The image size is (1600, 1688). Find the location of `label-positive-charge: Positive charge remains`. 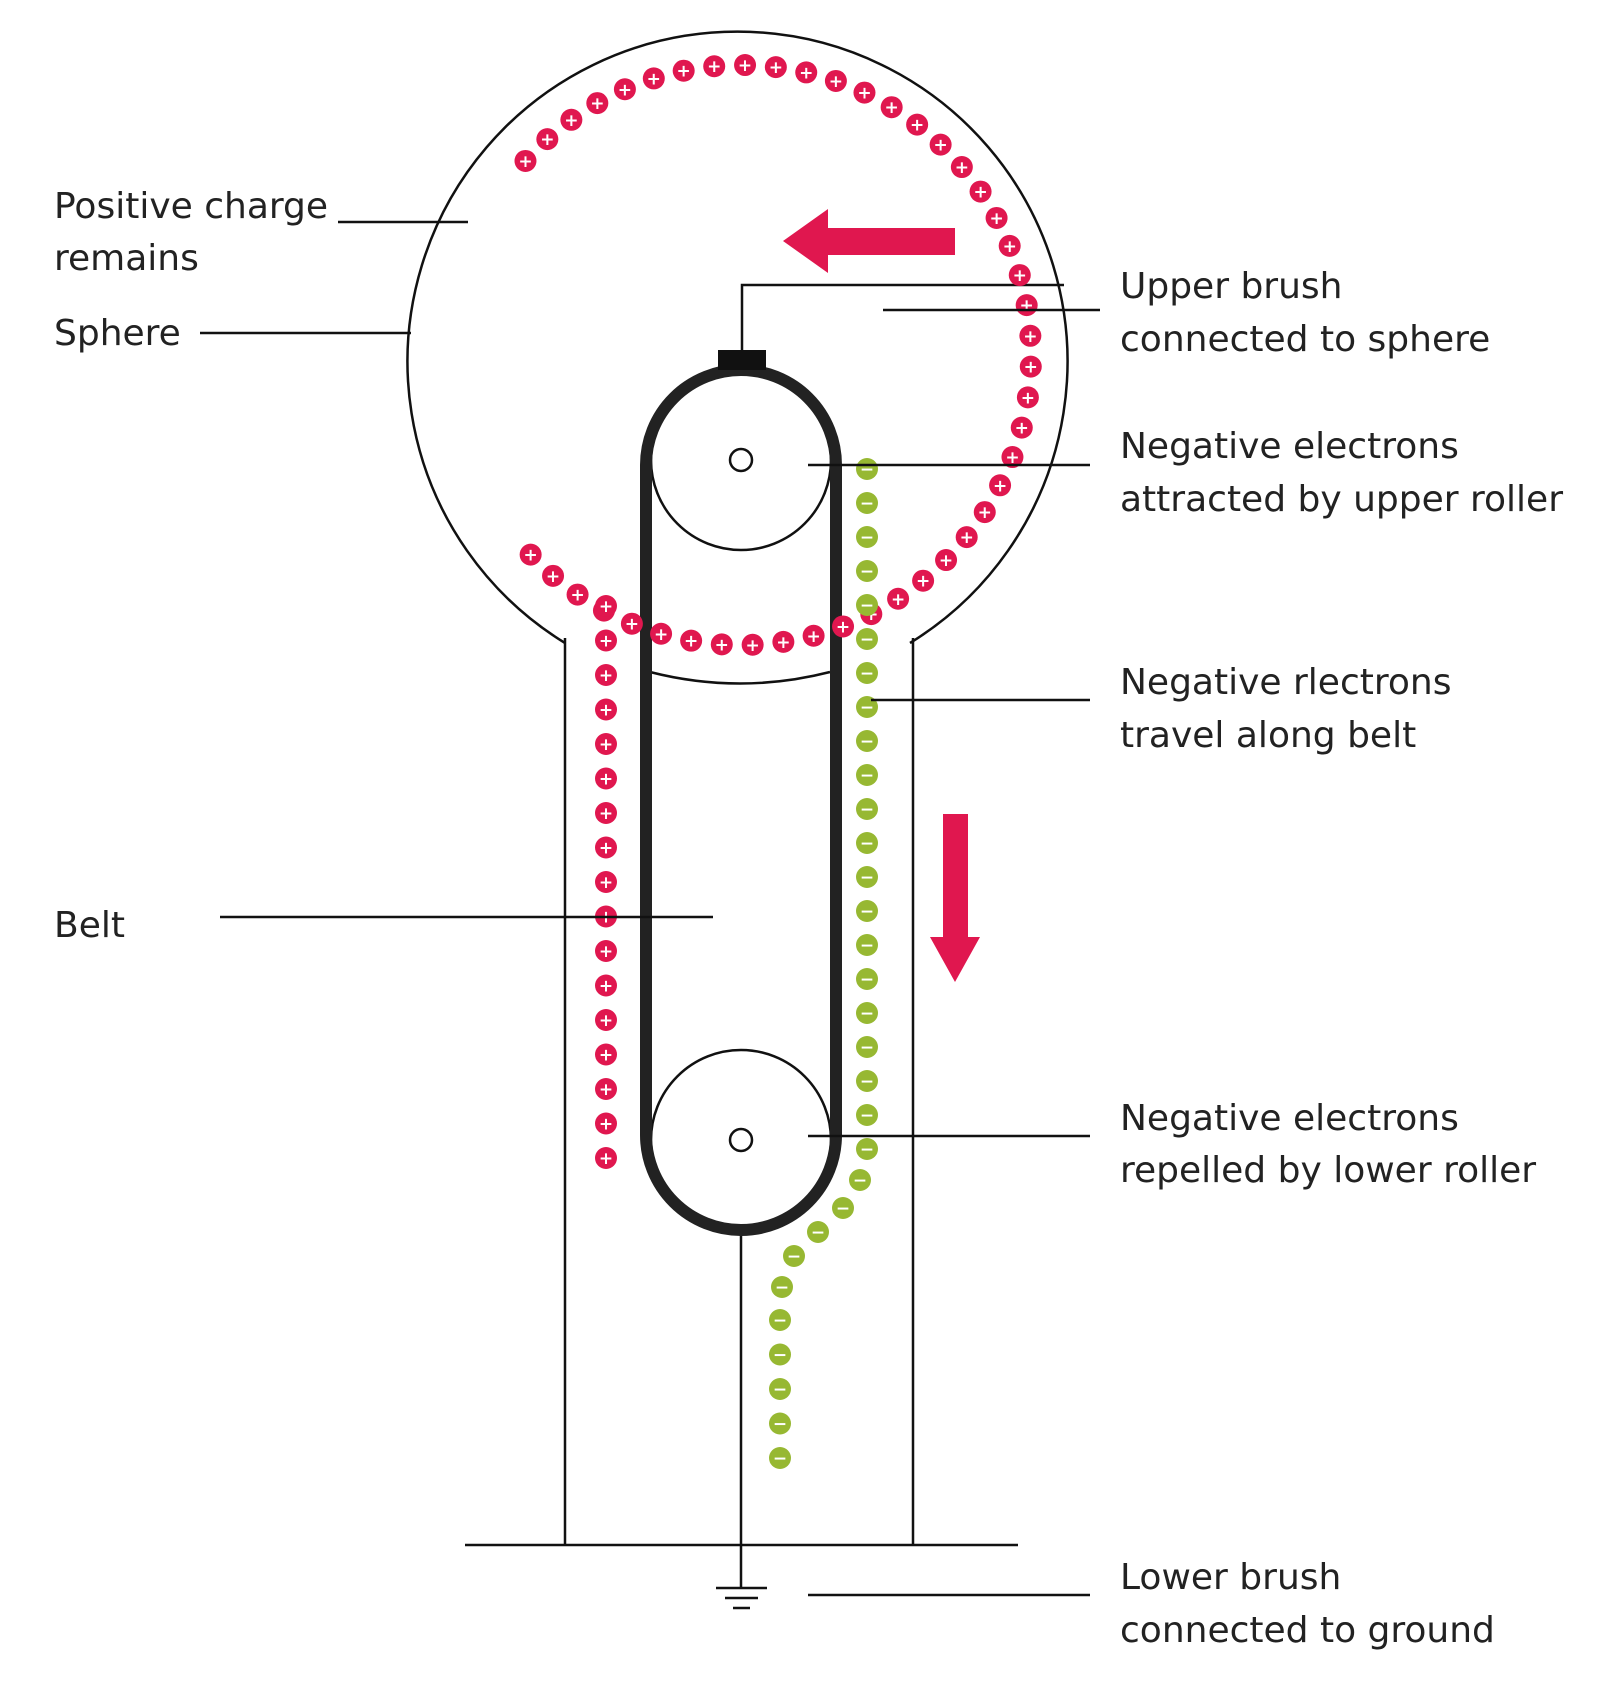

label-positive-charge: Positive charge remains is located at coordinates (197, 232).